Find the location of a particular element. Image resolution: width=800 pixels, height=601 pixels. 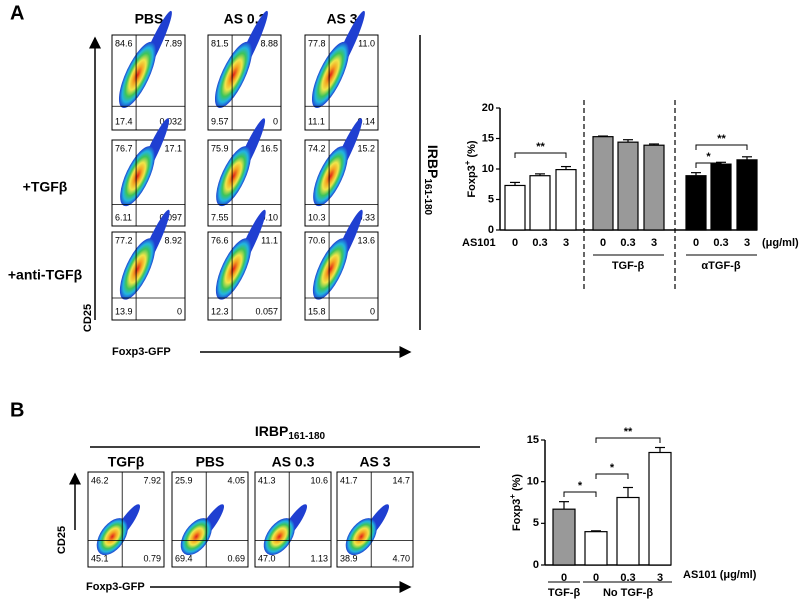

label: 17.1 is located at coordinates (173, 148).